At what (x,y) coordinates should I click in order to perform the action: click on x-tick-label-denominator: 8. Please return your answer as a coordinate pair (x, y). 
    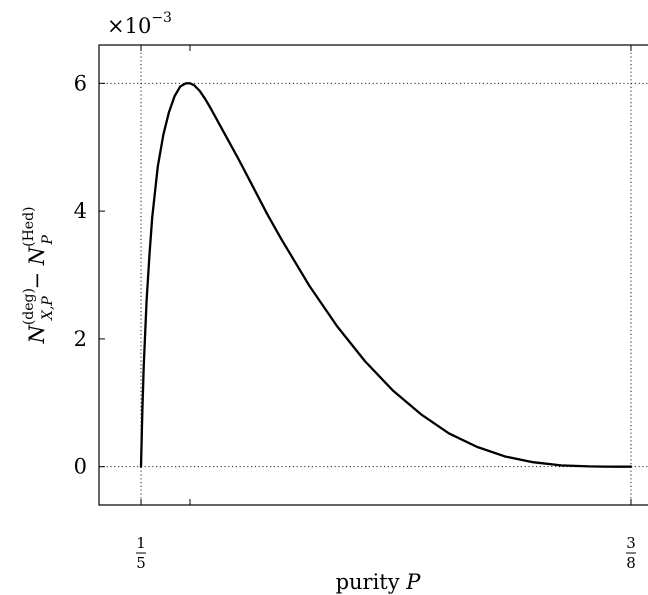
    Looking at the image, I should click on (631, 563).